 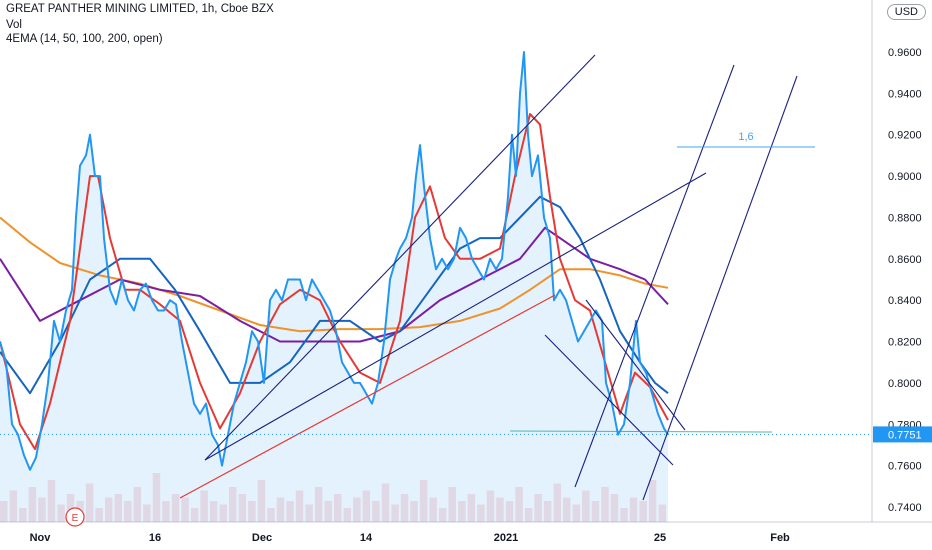 What do you see at coordinates (905, 301) in the screenshot?
I see `y-tick-label: 0.8400` at bounding box center [905, 301].